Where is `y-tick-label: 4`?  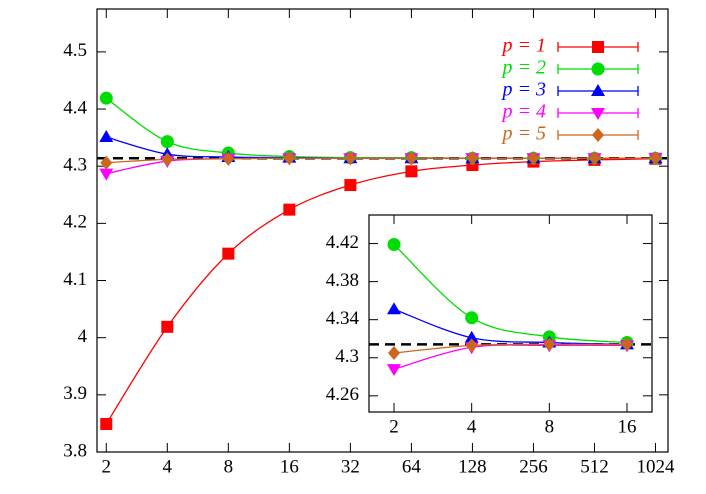 y-tick-label: 4 is located at coordinates (83, 336).